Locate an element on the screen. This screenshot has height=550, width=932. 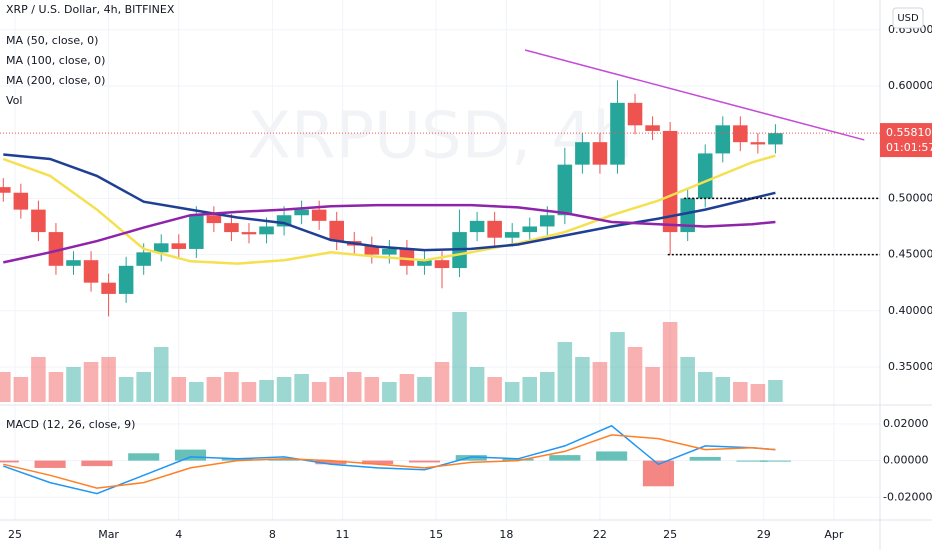
x-tick-label: 4 is located at coordinates (178, 534).